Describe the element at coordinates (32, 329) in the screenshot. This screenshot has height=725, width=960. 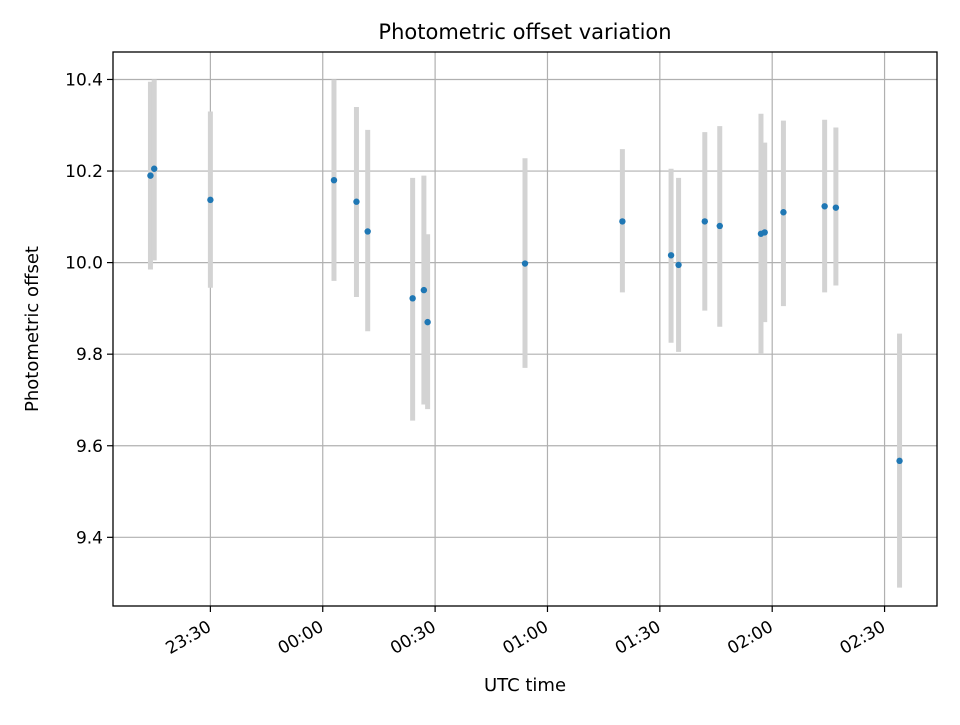
I see `y-axis-label: Photometric offset` at that location.